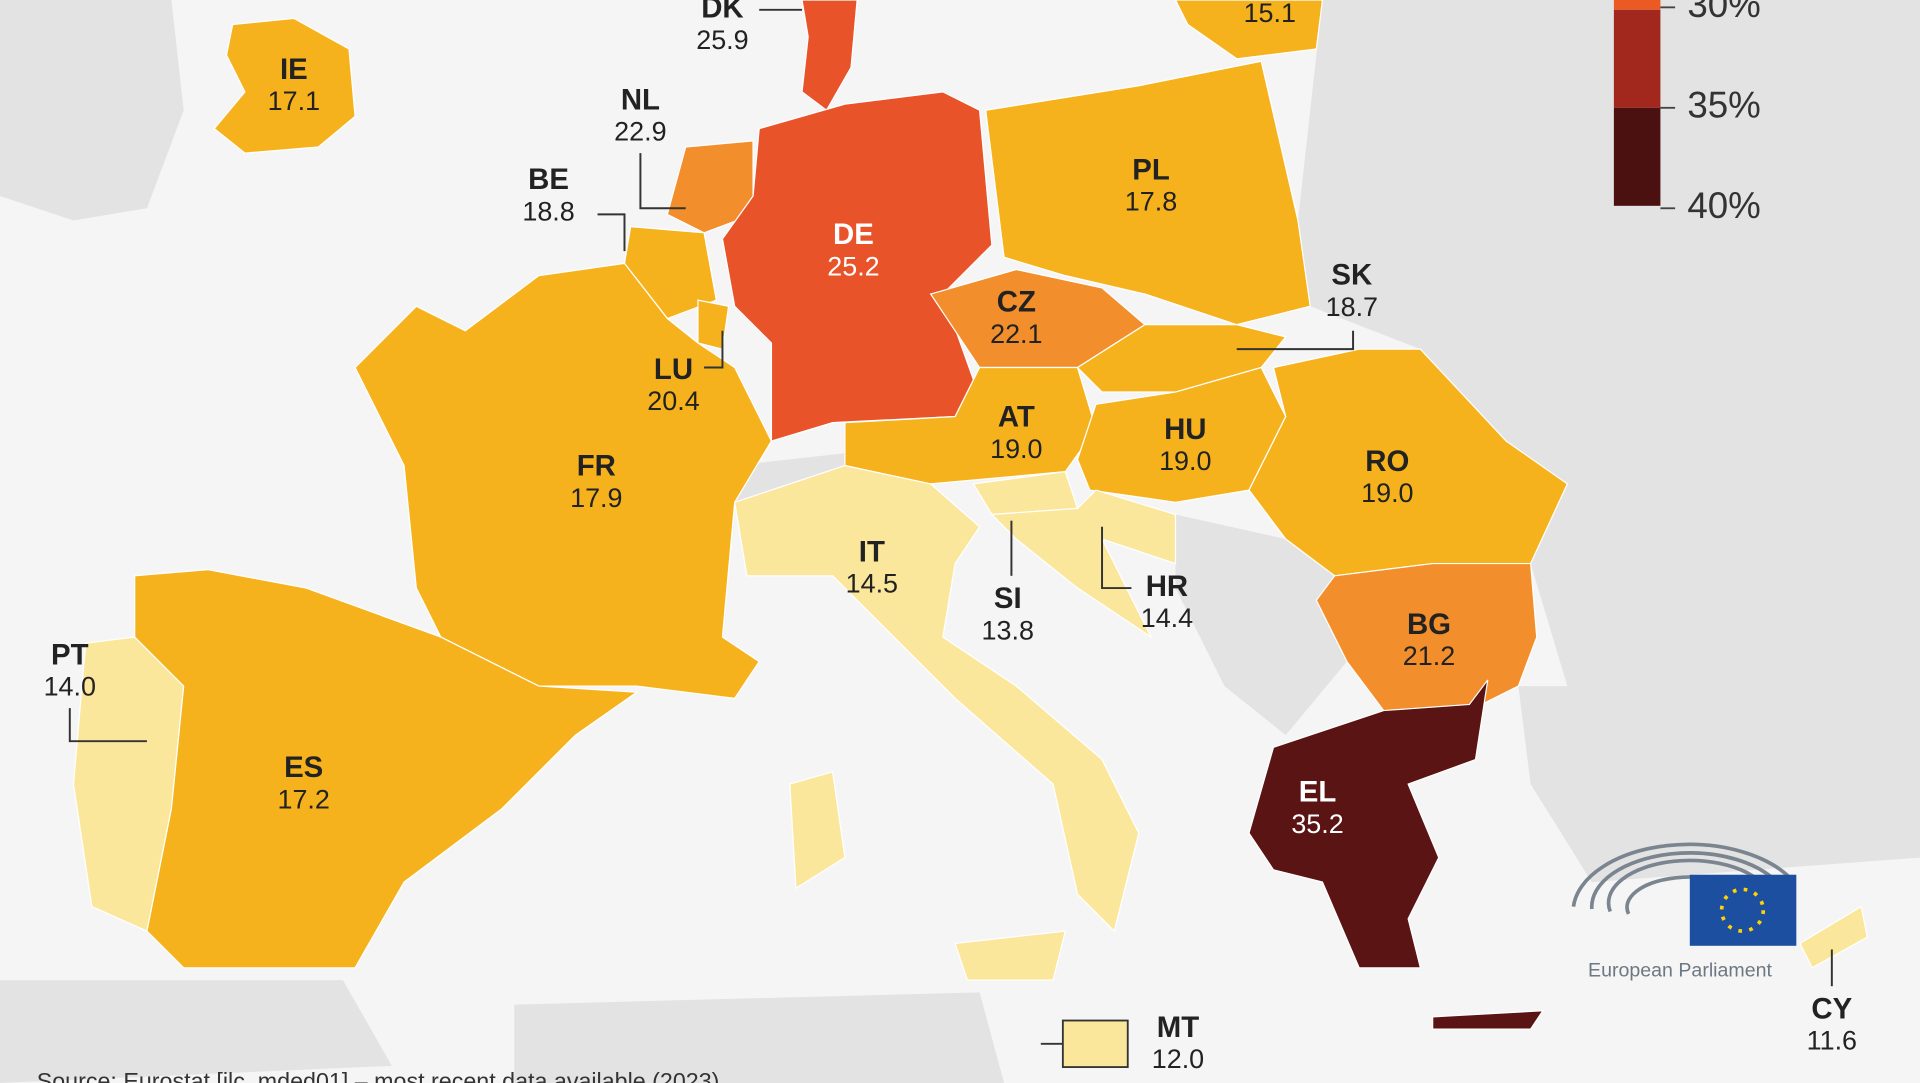 The image size is (1920, 1083). Describe the element at coordinates (673, 369) in the screenshot. I see `country-code: LU` at that location.